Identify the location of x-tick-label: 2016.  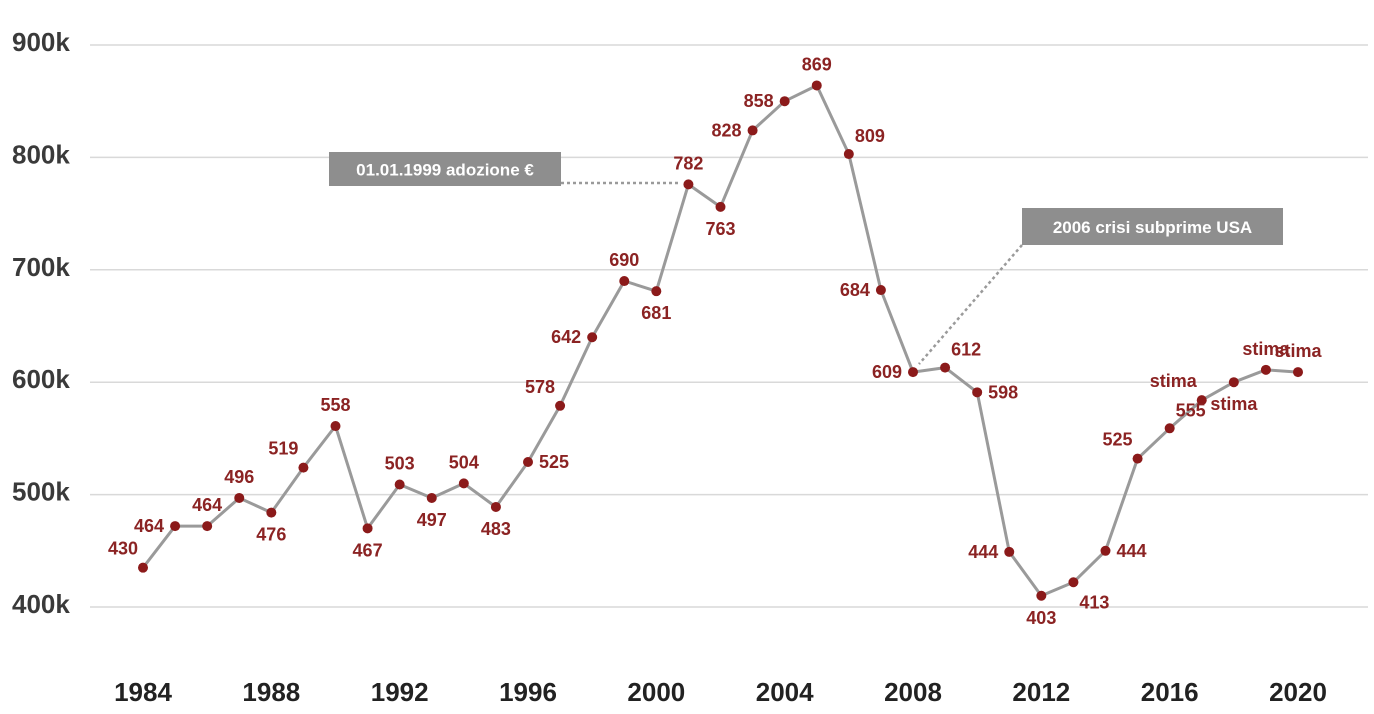
(1170, 692).